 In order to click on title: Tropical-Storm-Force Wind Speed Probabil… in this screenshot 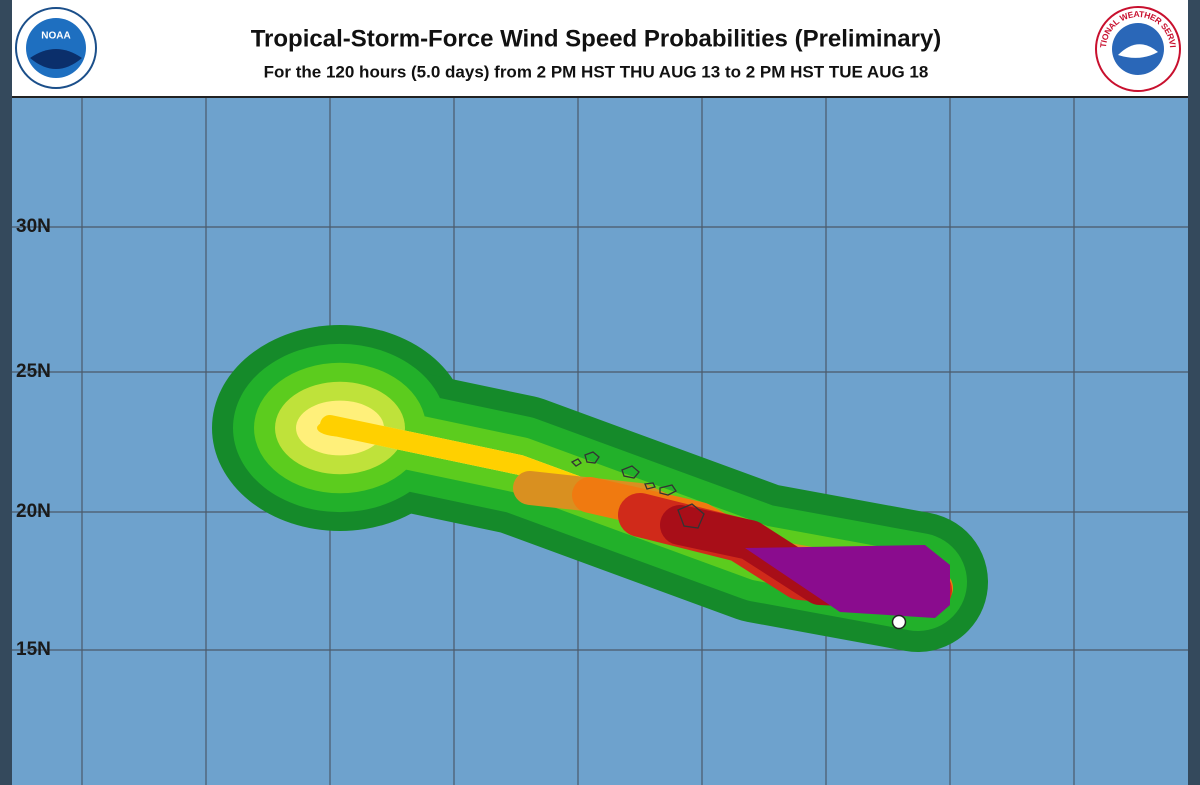, I will do `click(596, 38)`.